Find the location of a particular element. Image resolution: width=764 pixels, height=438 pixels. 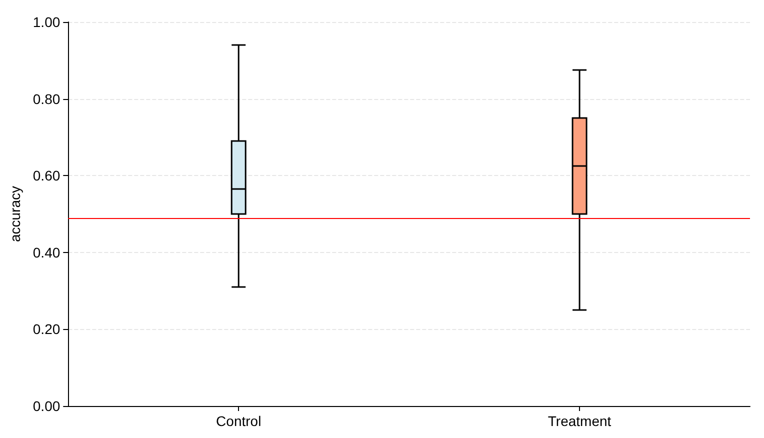

y-tick-label: 0.40 is located at coordinates (46, 252).